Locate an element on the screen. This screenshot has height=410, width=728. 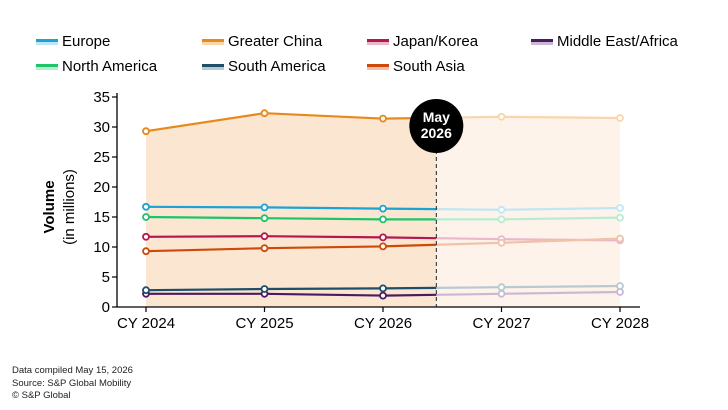
line-actual-south-asia is located at coordinates (291, 248).